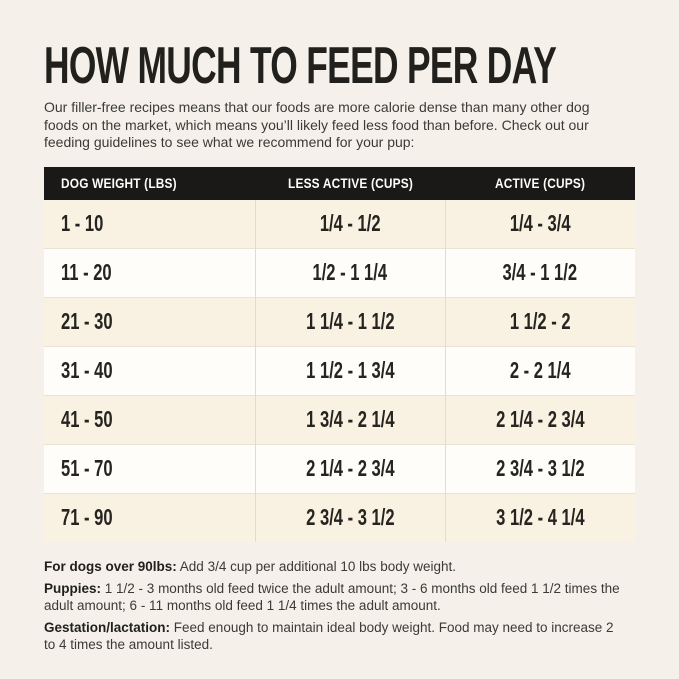  I want to click on less-active-cell: 1 1/4 - 1 1/2, so click(349, 321).